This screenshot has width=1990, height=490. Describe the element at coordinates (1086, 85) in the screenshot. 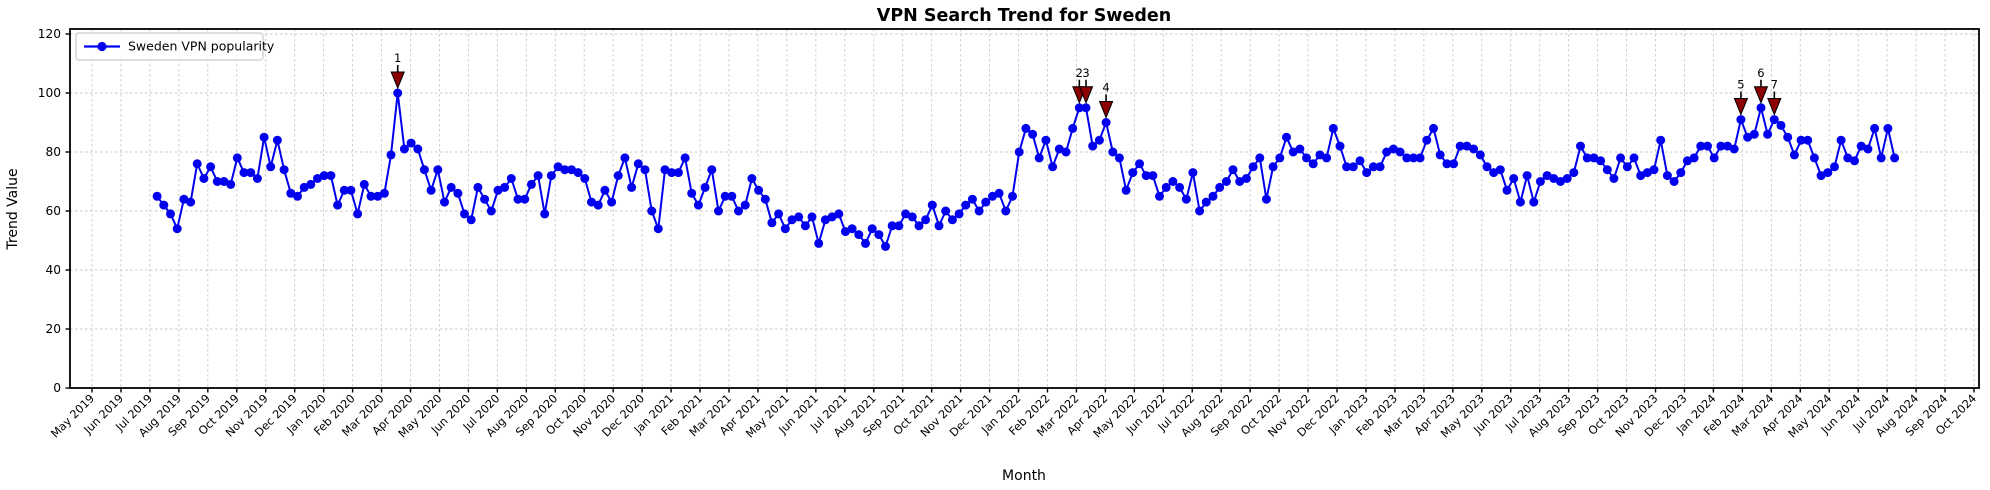

I see `peak-annotations: 1 2 34 567` at that location.